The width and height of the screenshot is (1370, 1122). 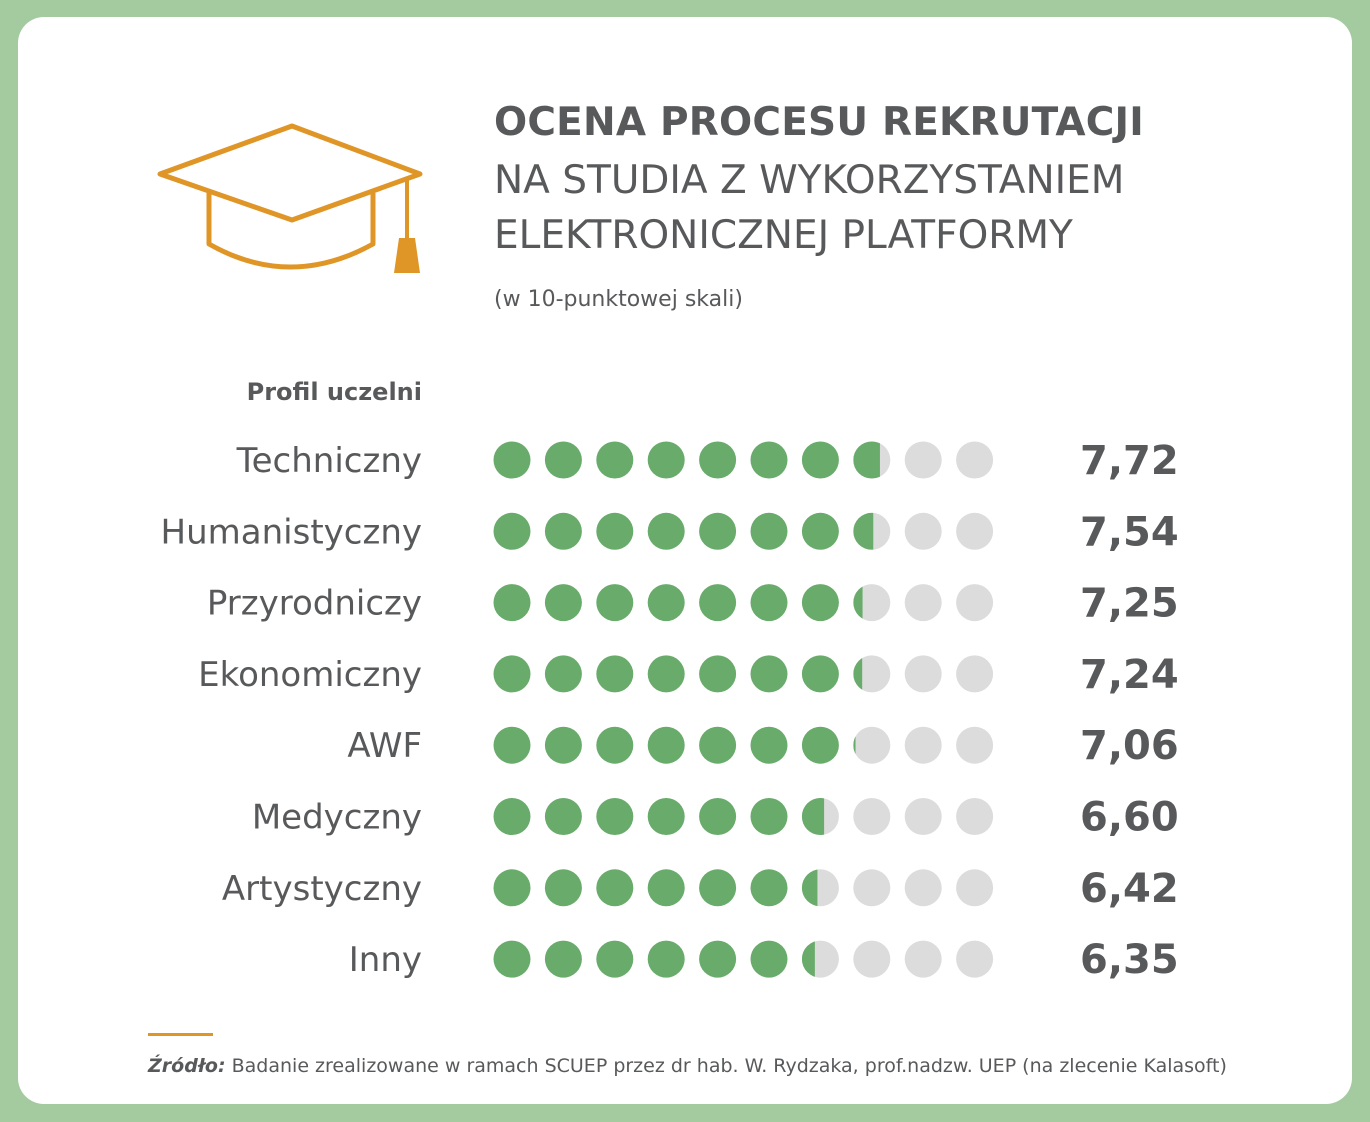 I want to click on value-label: 7,72, so click(x=1129, y=461).